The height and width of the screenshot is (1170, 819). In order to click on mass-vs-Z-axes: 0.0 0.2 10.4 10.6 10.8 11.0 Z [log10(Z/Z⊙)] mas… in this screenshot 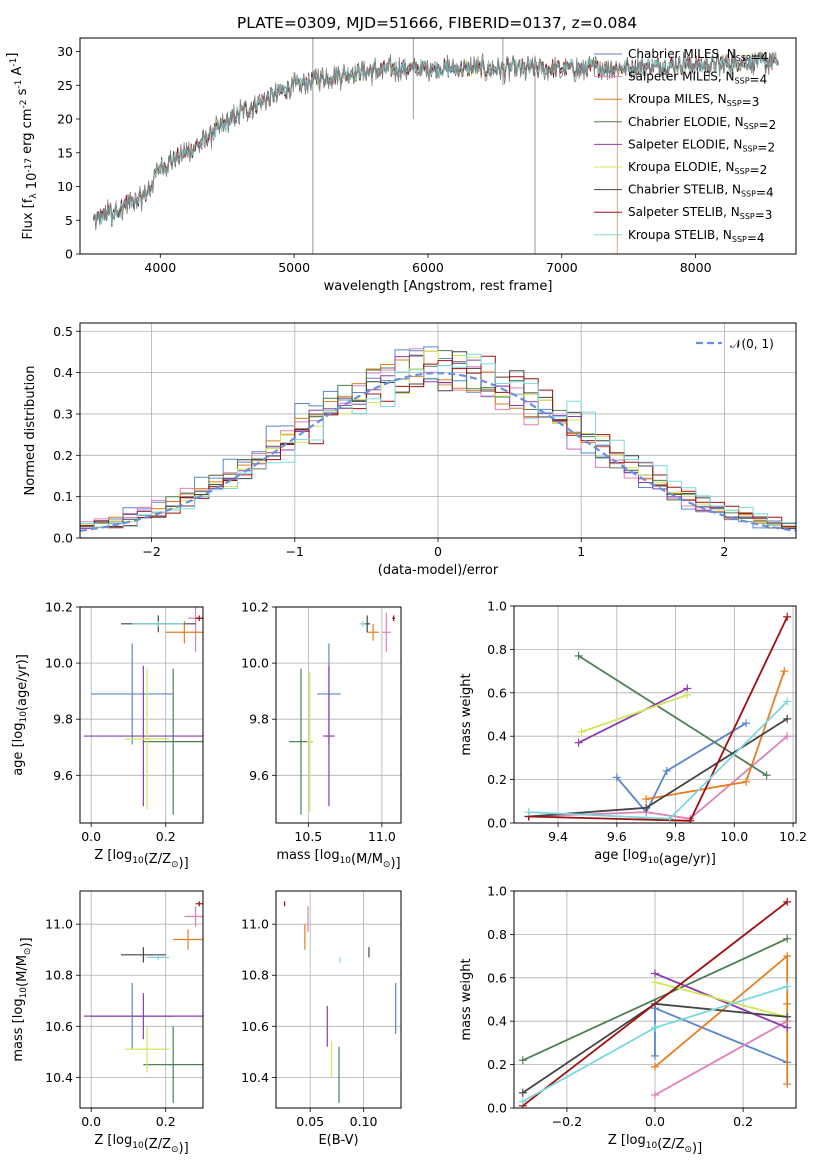, I will do `click(107, 1023)`.